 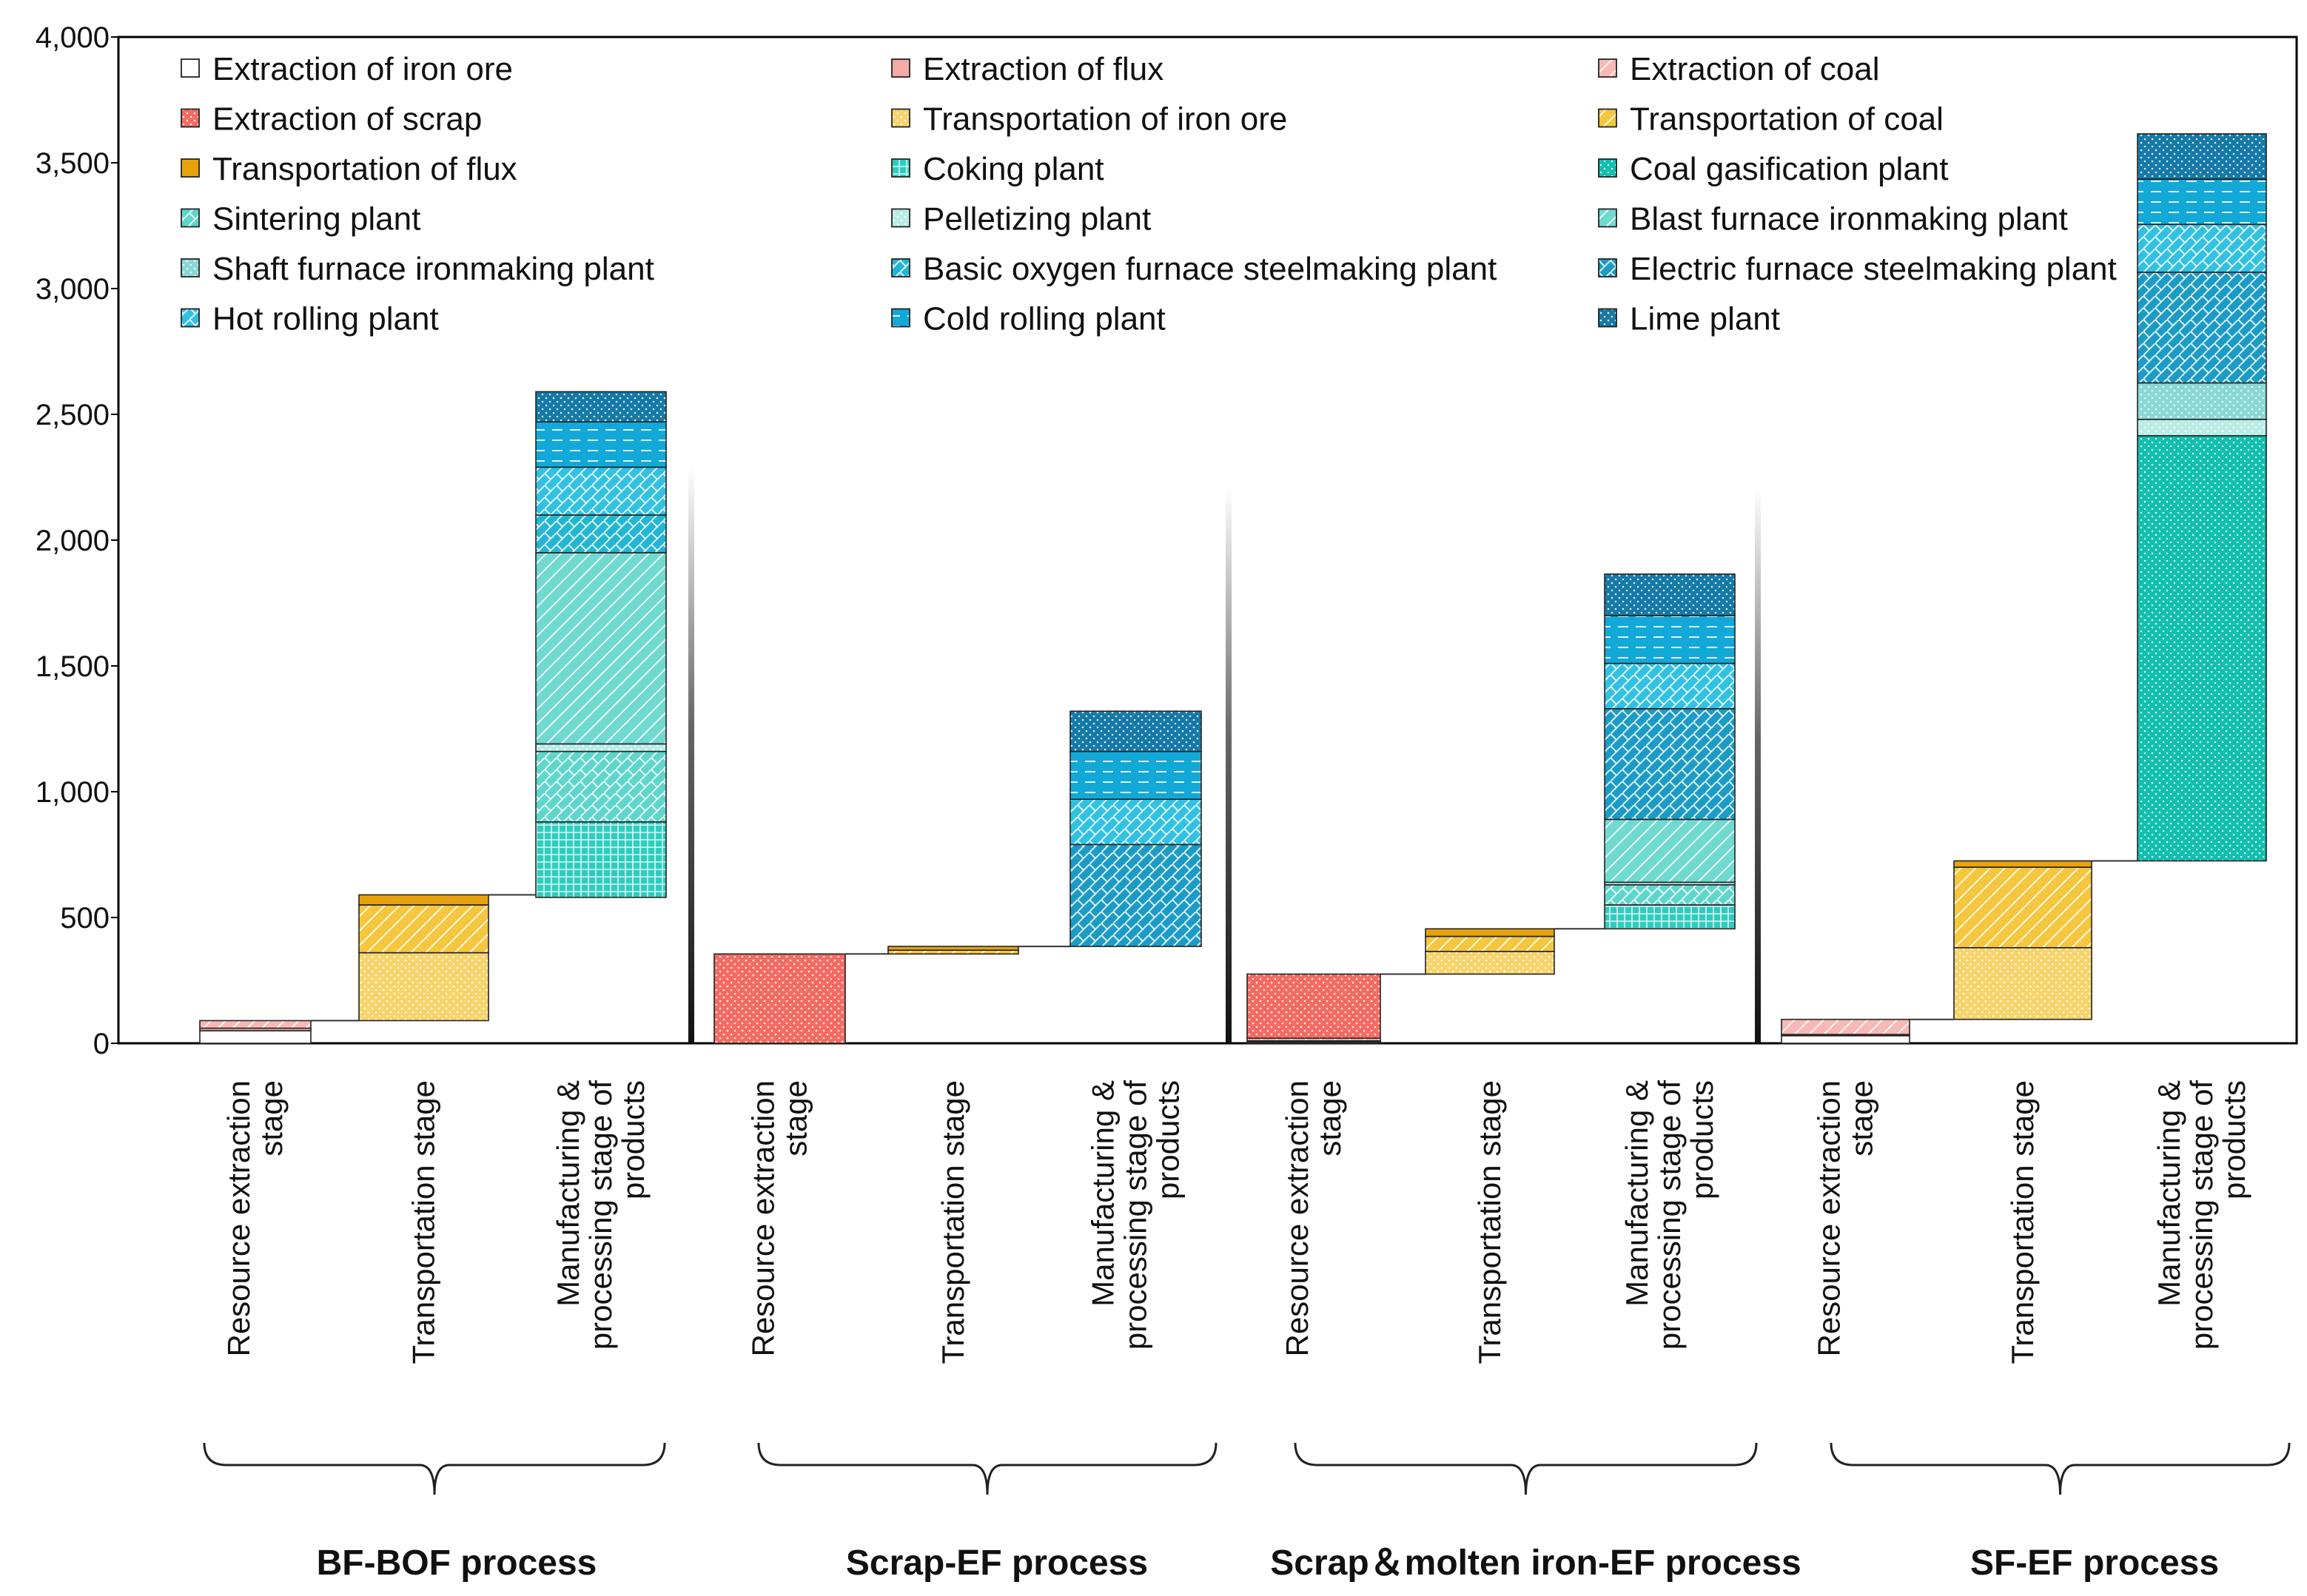 I want to click on legend-label-extraction-of-iron-ore: Extraction of iron ore, so click(x=362, y=69).